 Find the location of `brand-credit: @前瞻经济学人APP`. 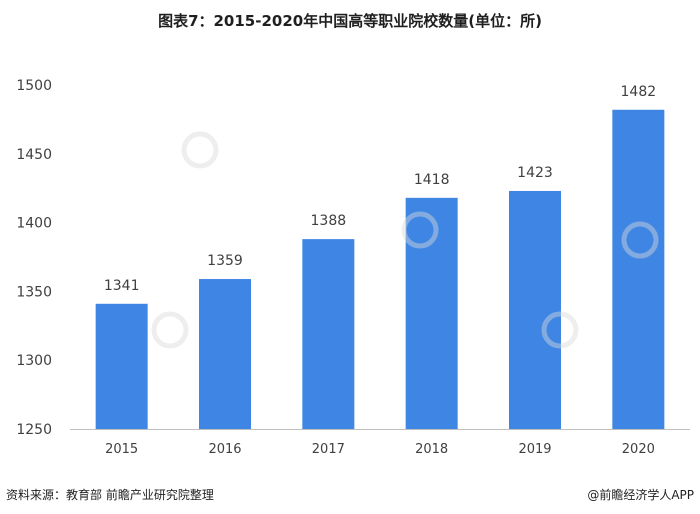

brand-credit: @前瞻经济学人APP is located at coordinates (640, 495).